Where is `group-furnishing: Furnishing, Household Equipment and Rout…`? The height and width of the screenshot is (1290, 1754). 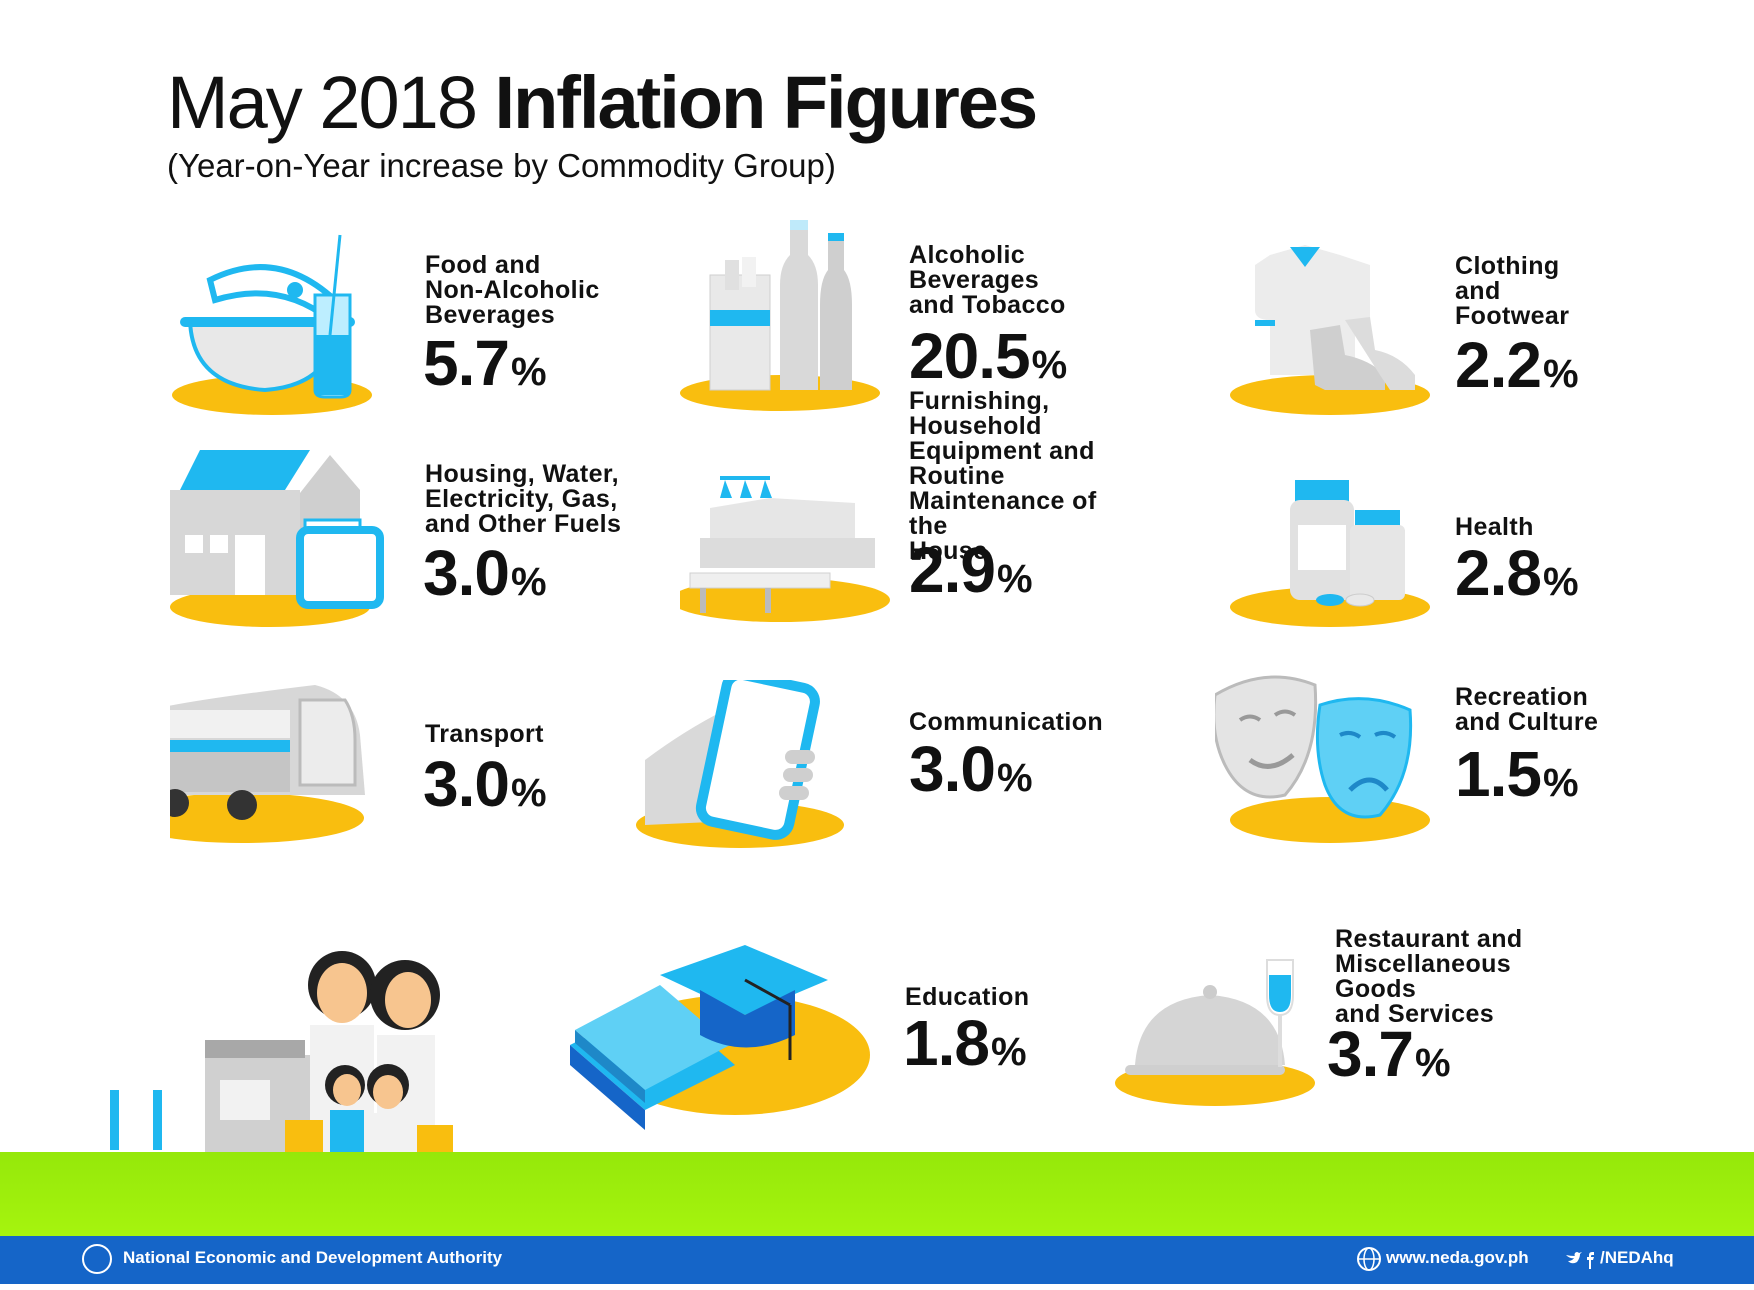 group-furnishing: Furnishing, Household Equipment and Rout… is located at coordinates (910, 513).